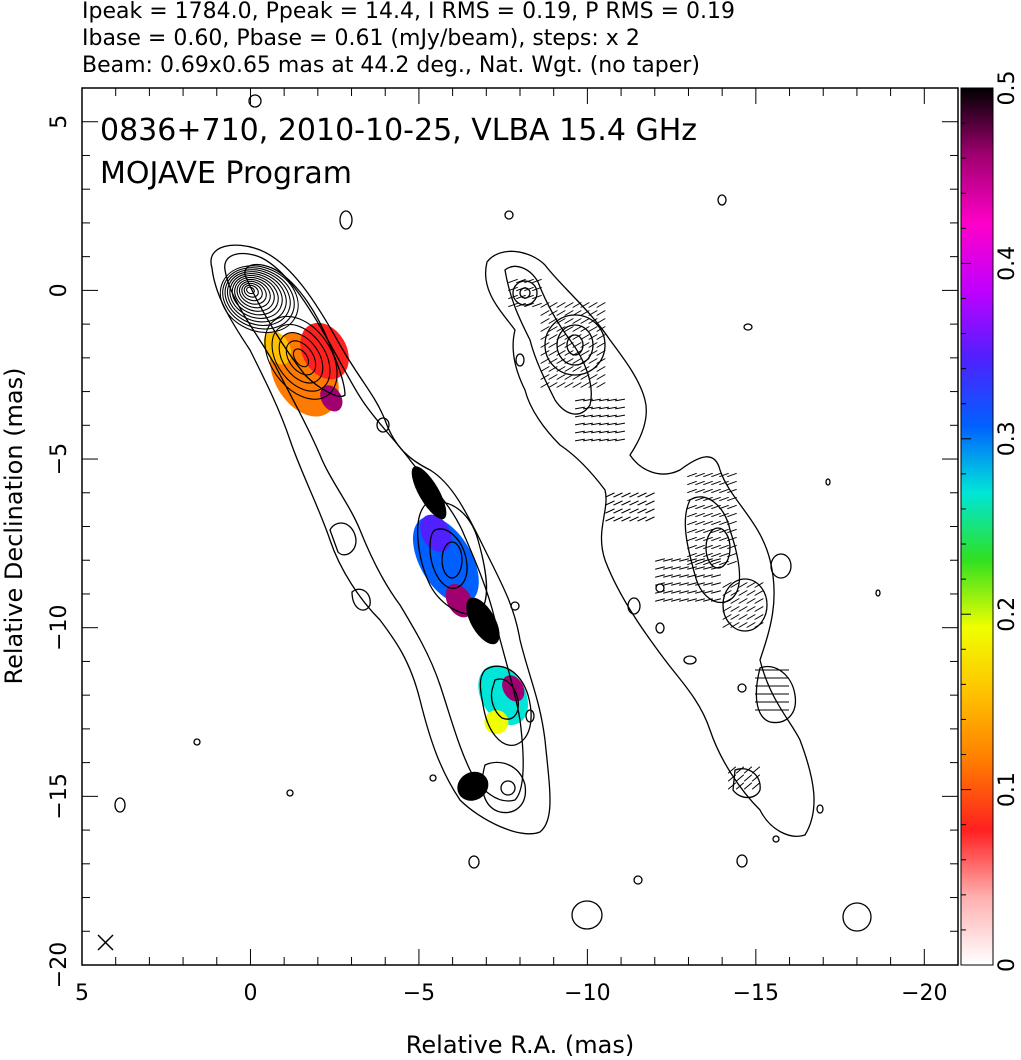  What do you see at coordinates (990, 521) in the screenshot?
I see `colorbar-ticks: 0 0.1 0.2 0.3 0.4 0.5` at bounding box center [990, 521].